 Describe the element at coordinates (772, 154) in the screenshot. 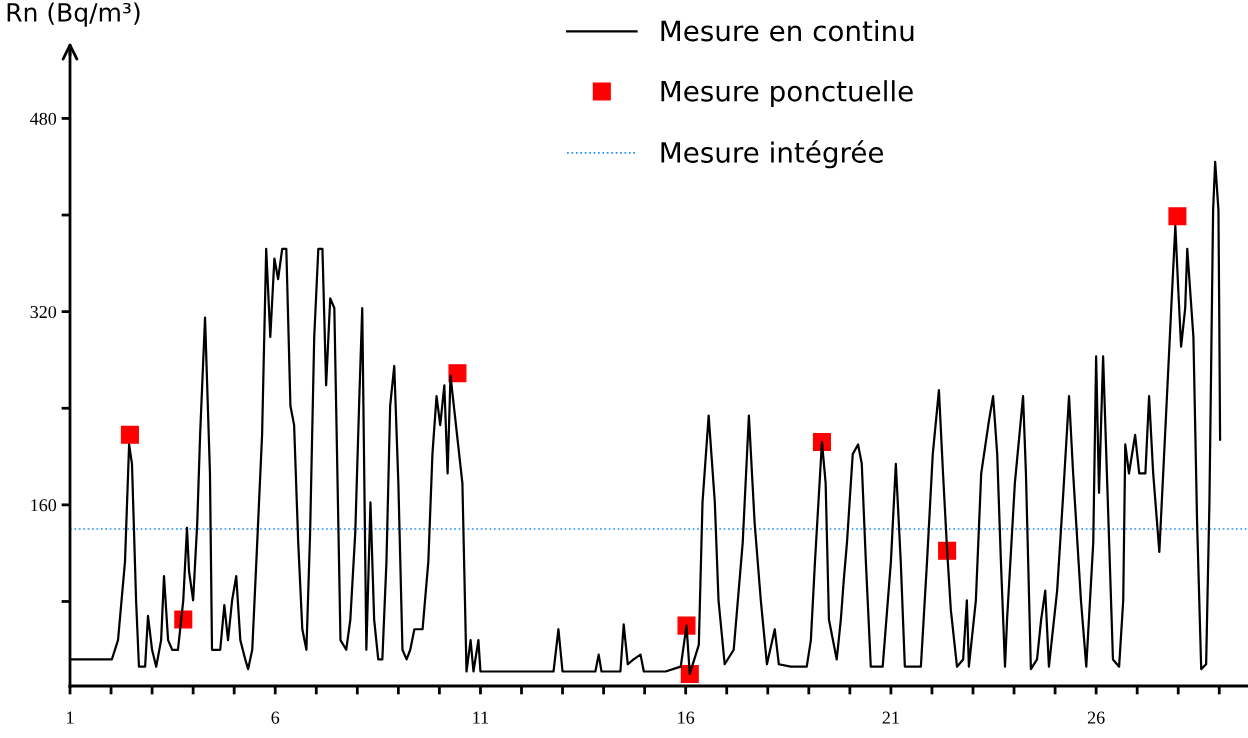

I see `legend-label: Mesure intégrée` at that location.